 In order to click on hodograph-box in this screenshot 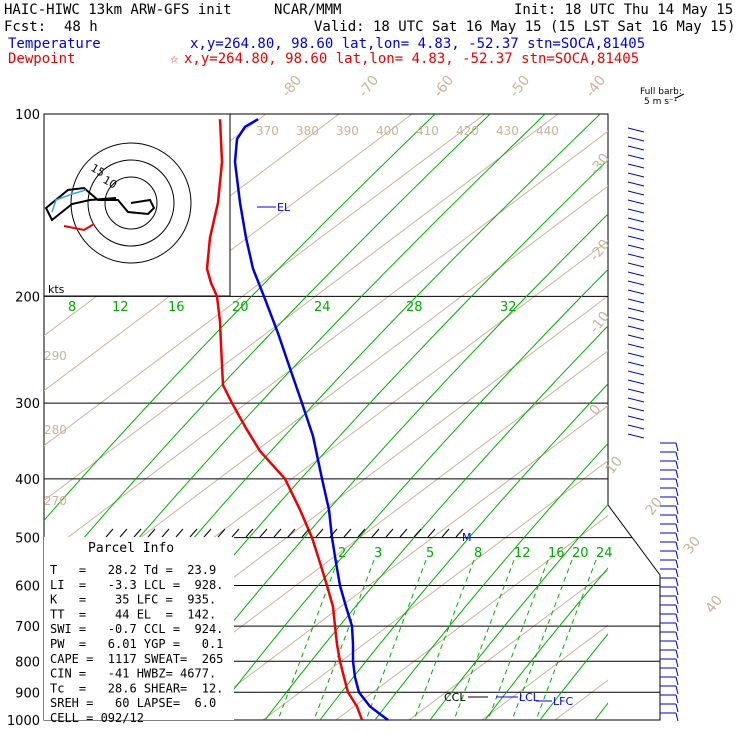, I will do `click(137, 205)`.